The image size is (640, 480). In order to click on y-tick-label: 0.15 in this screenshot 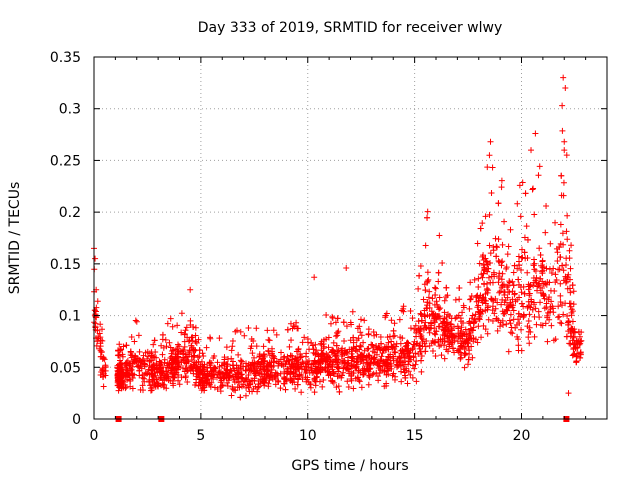, I will do `click(65, 265)`.